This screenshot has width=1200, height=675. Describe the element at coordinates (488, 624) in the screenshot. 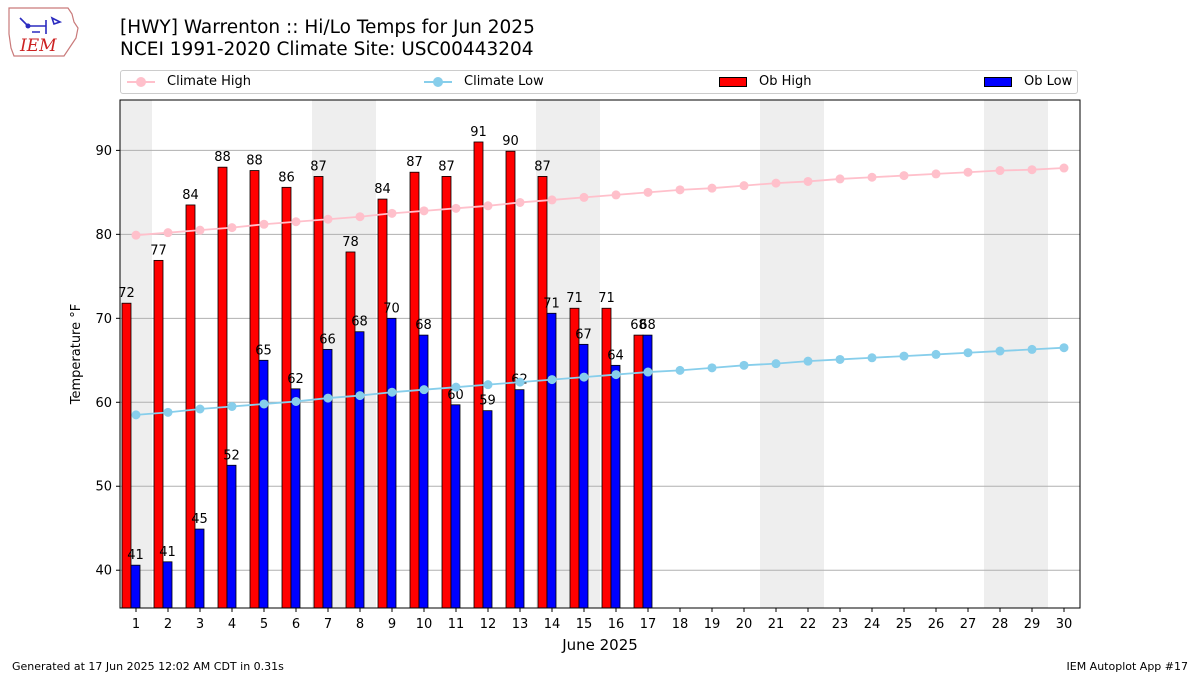

I see `xtick-label-12: 12` at that location.